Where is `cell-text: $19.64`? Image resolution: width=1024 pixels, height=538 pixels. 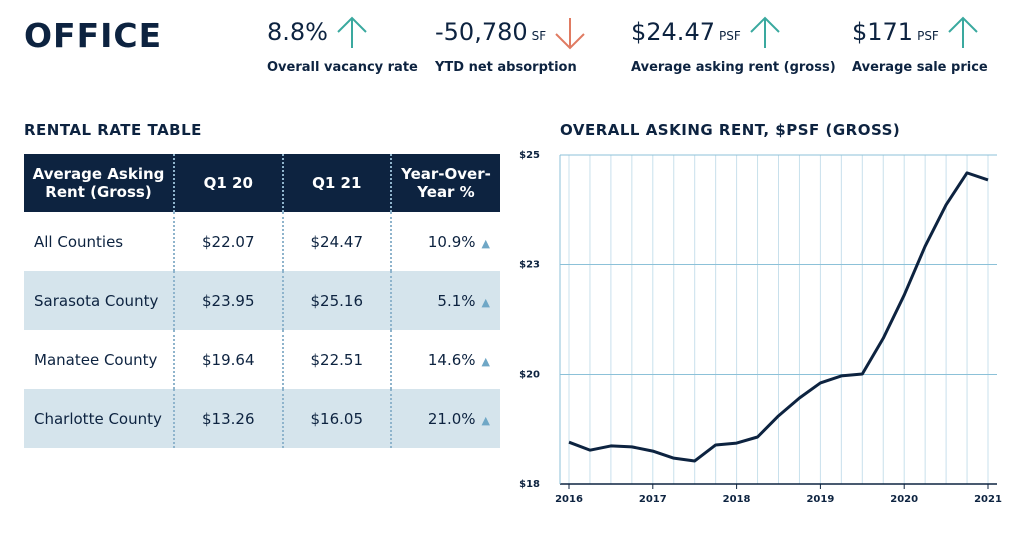 cell-text: $19.64 is located at coordinates (228, 359).